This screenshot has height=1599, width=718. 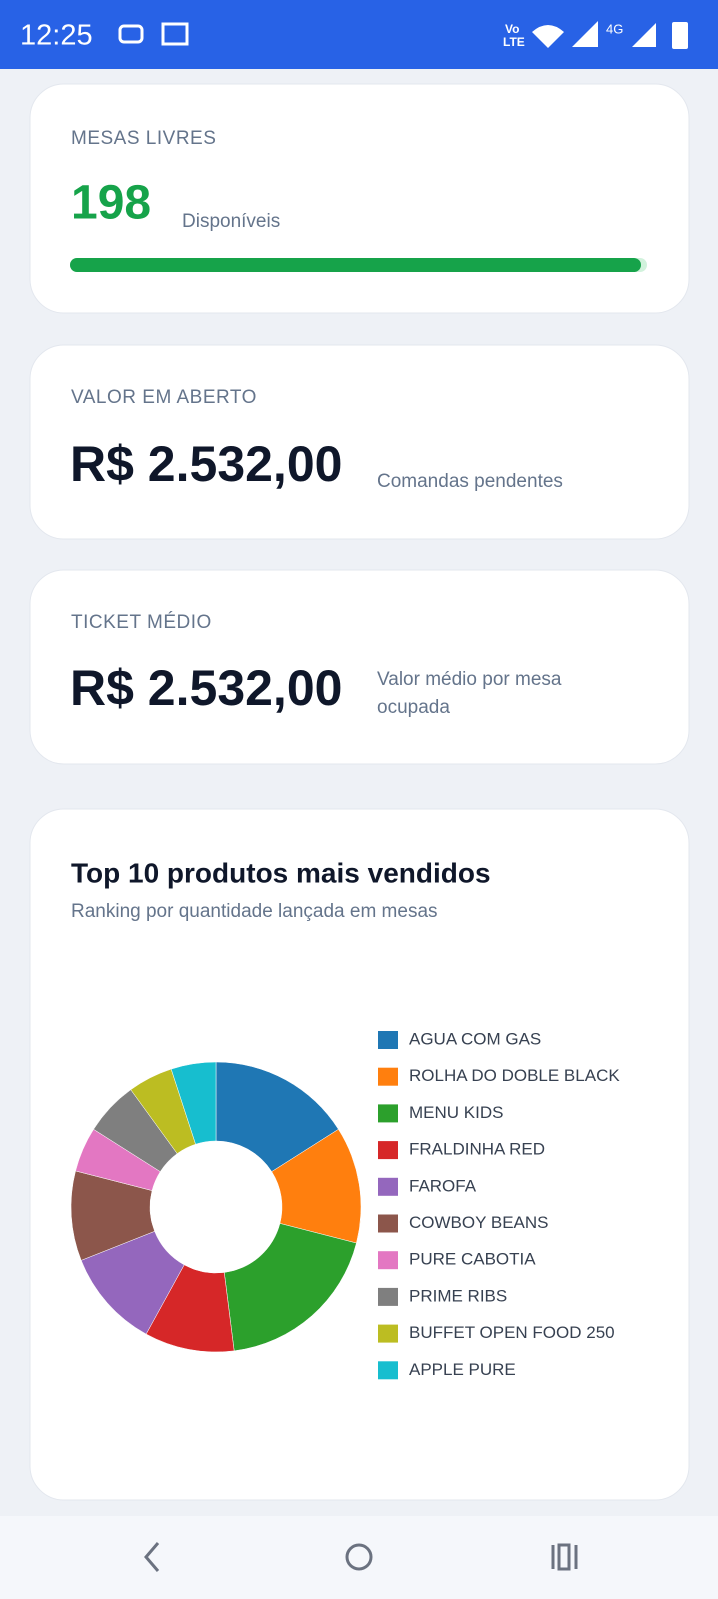 I want to click on network-type: 4G, so click(x=614, y=28).